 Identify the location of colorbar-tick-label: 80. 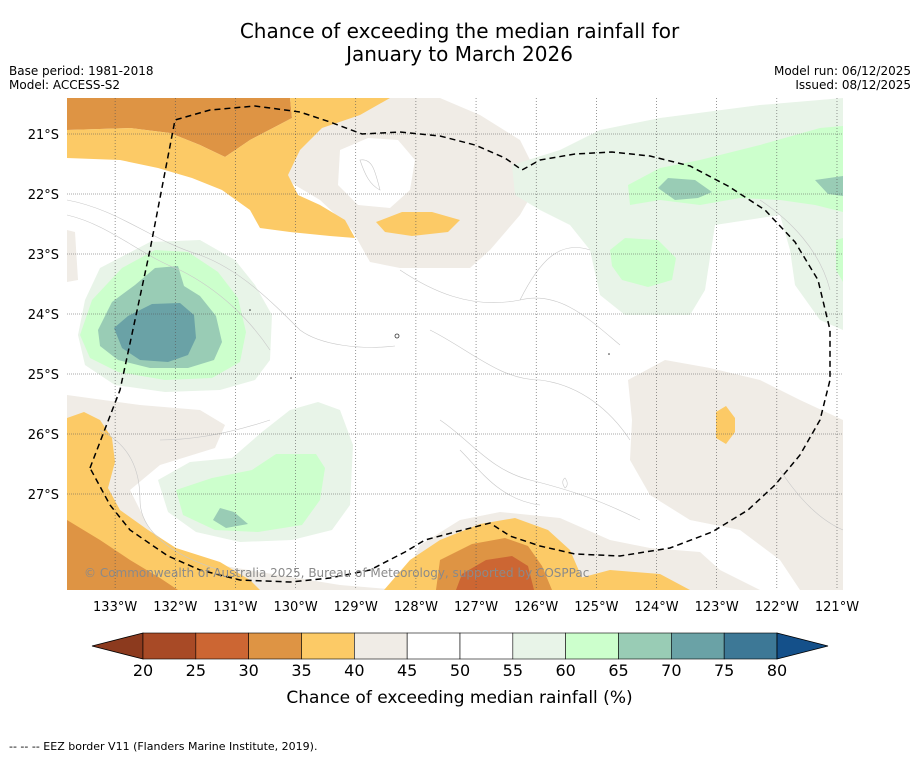
(777, 670).